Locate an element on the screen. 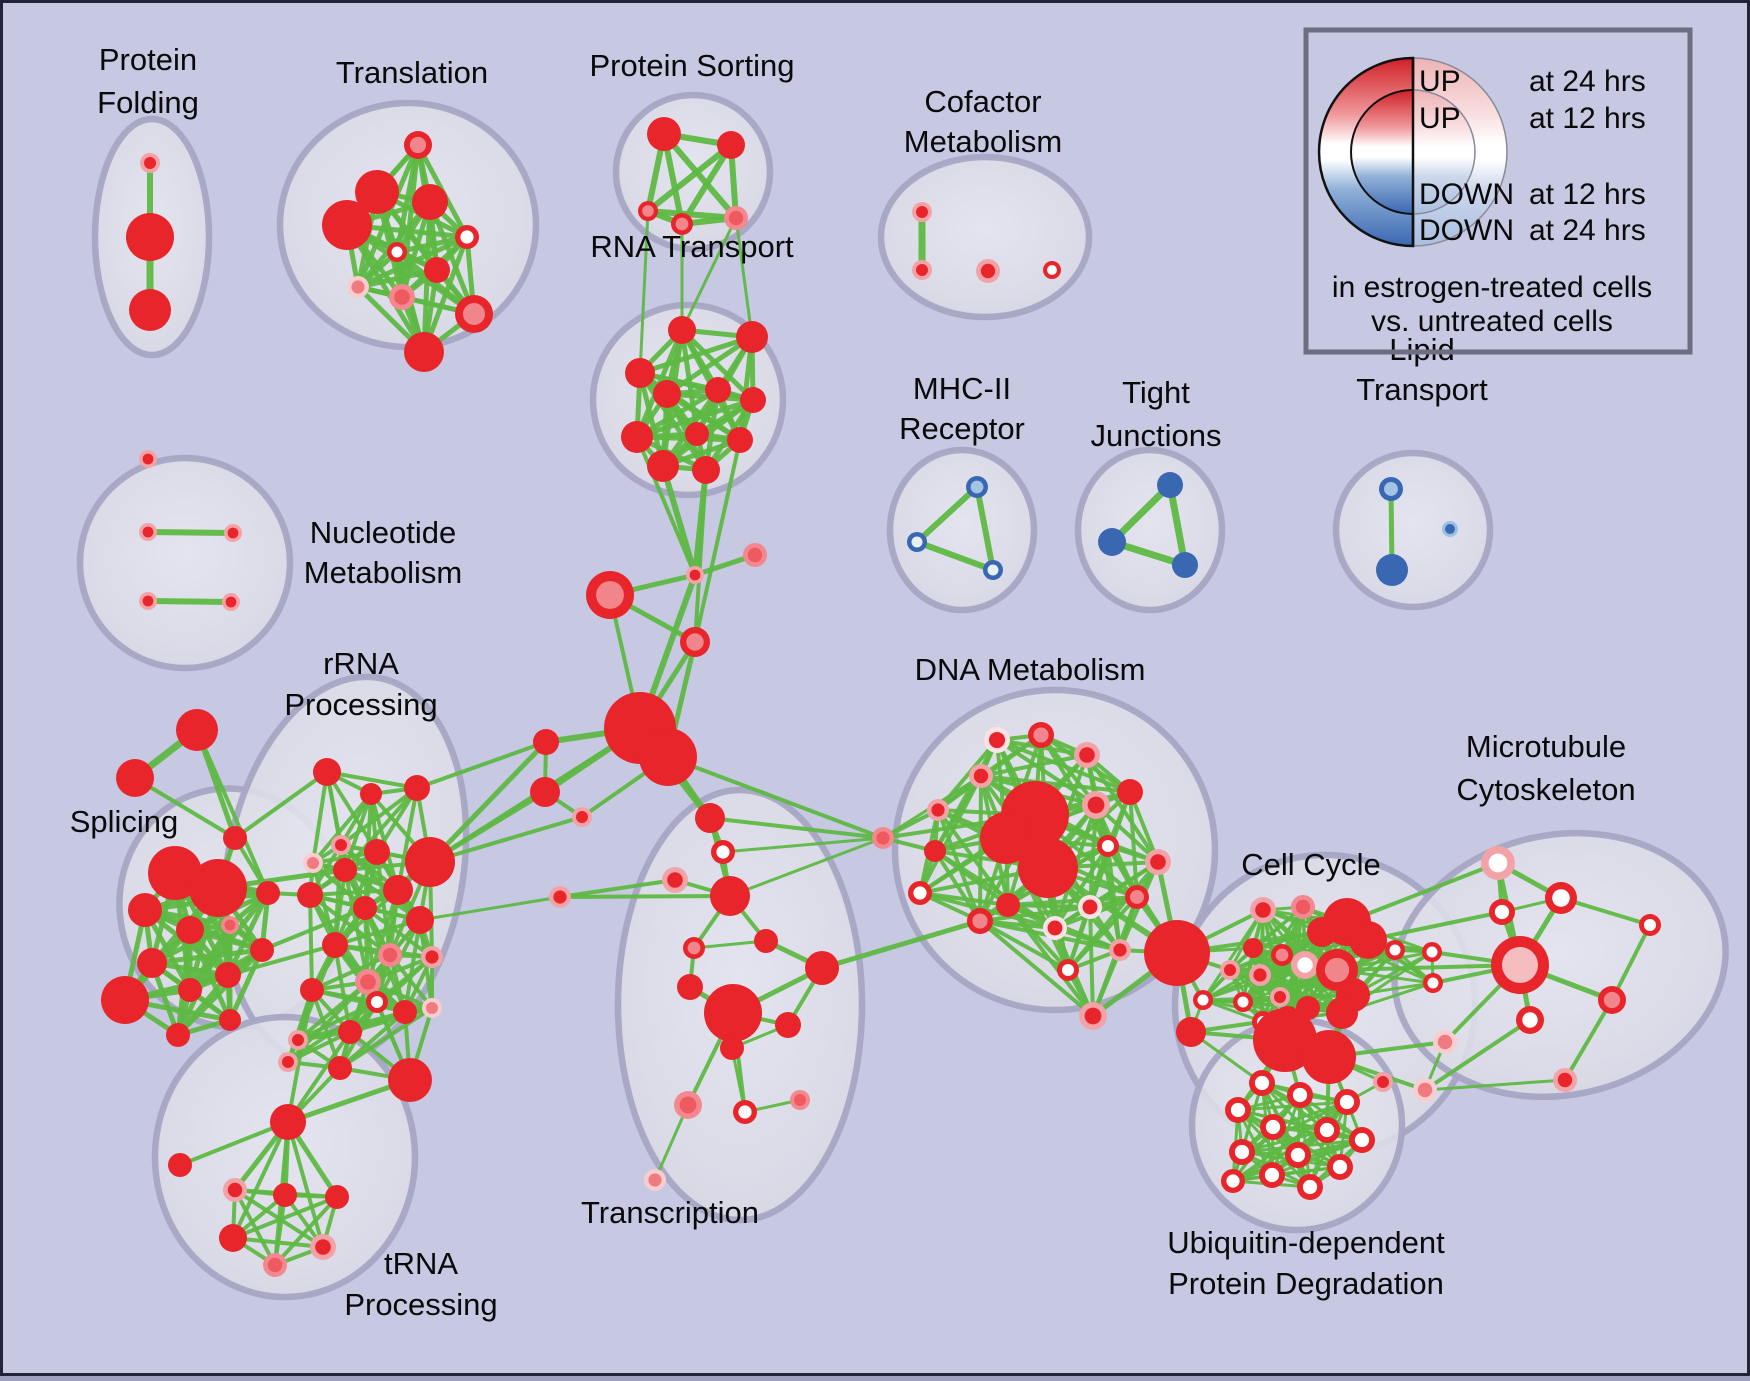 Image resolution: width=1750 pixels, height=1381 pixels. network-node-n1 is located at coordinates (148, 459).